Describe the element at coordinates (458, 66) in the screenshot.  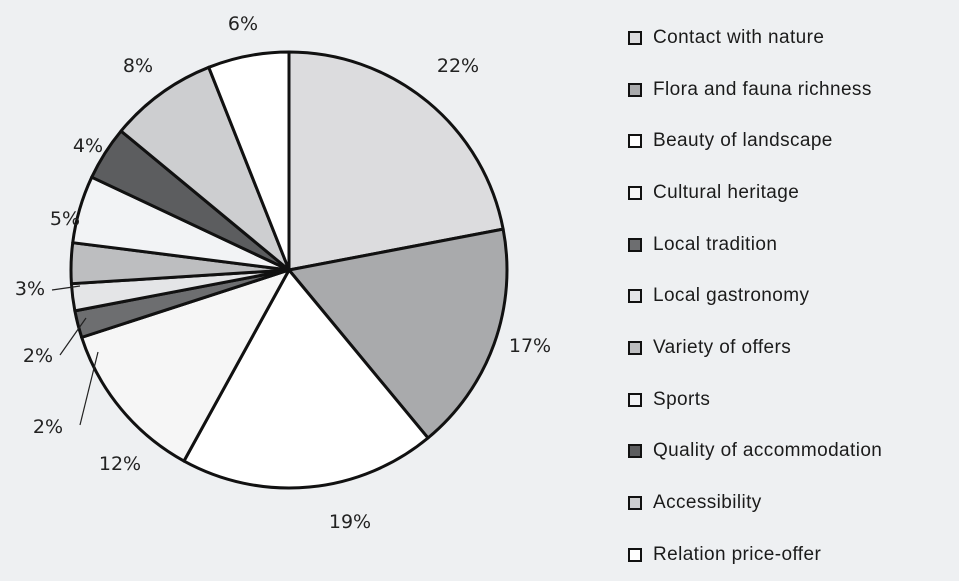
I see `slice-percent-label: 22%` at that location.